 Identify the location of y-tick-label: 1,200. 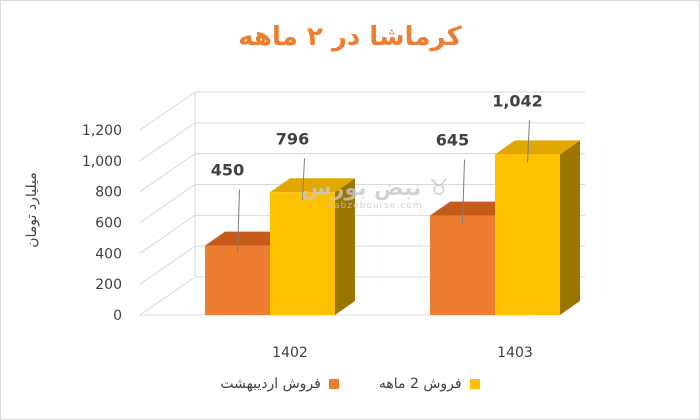
(102, 131).